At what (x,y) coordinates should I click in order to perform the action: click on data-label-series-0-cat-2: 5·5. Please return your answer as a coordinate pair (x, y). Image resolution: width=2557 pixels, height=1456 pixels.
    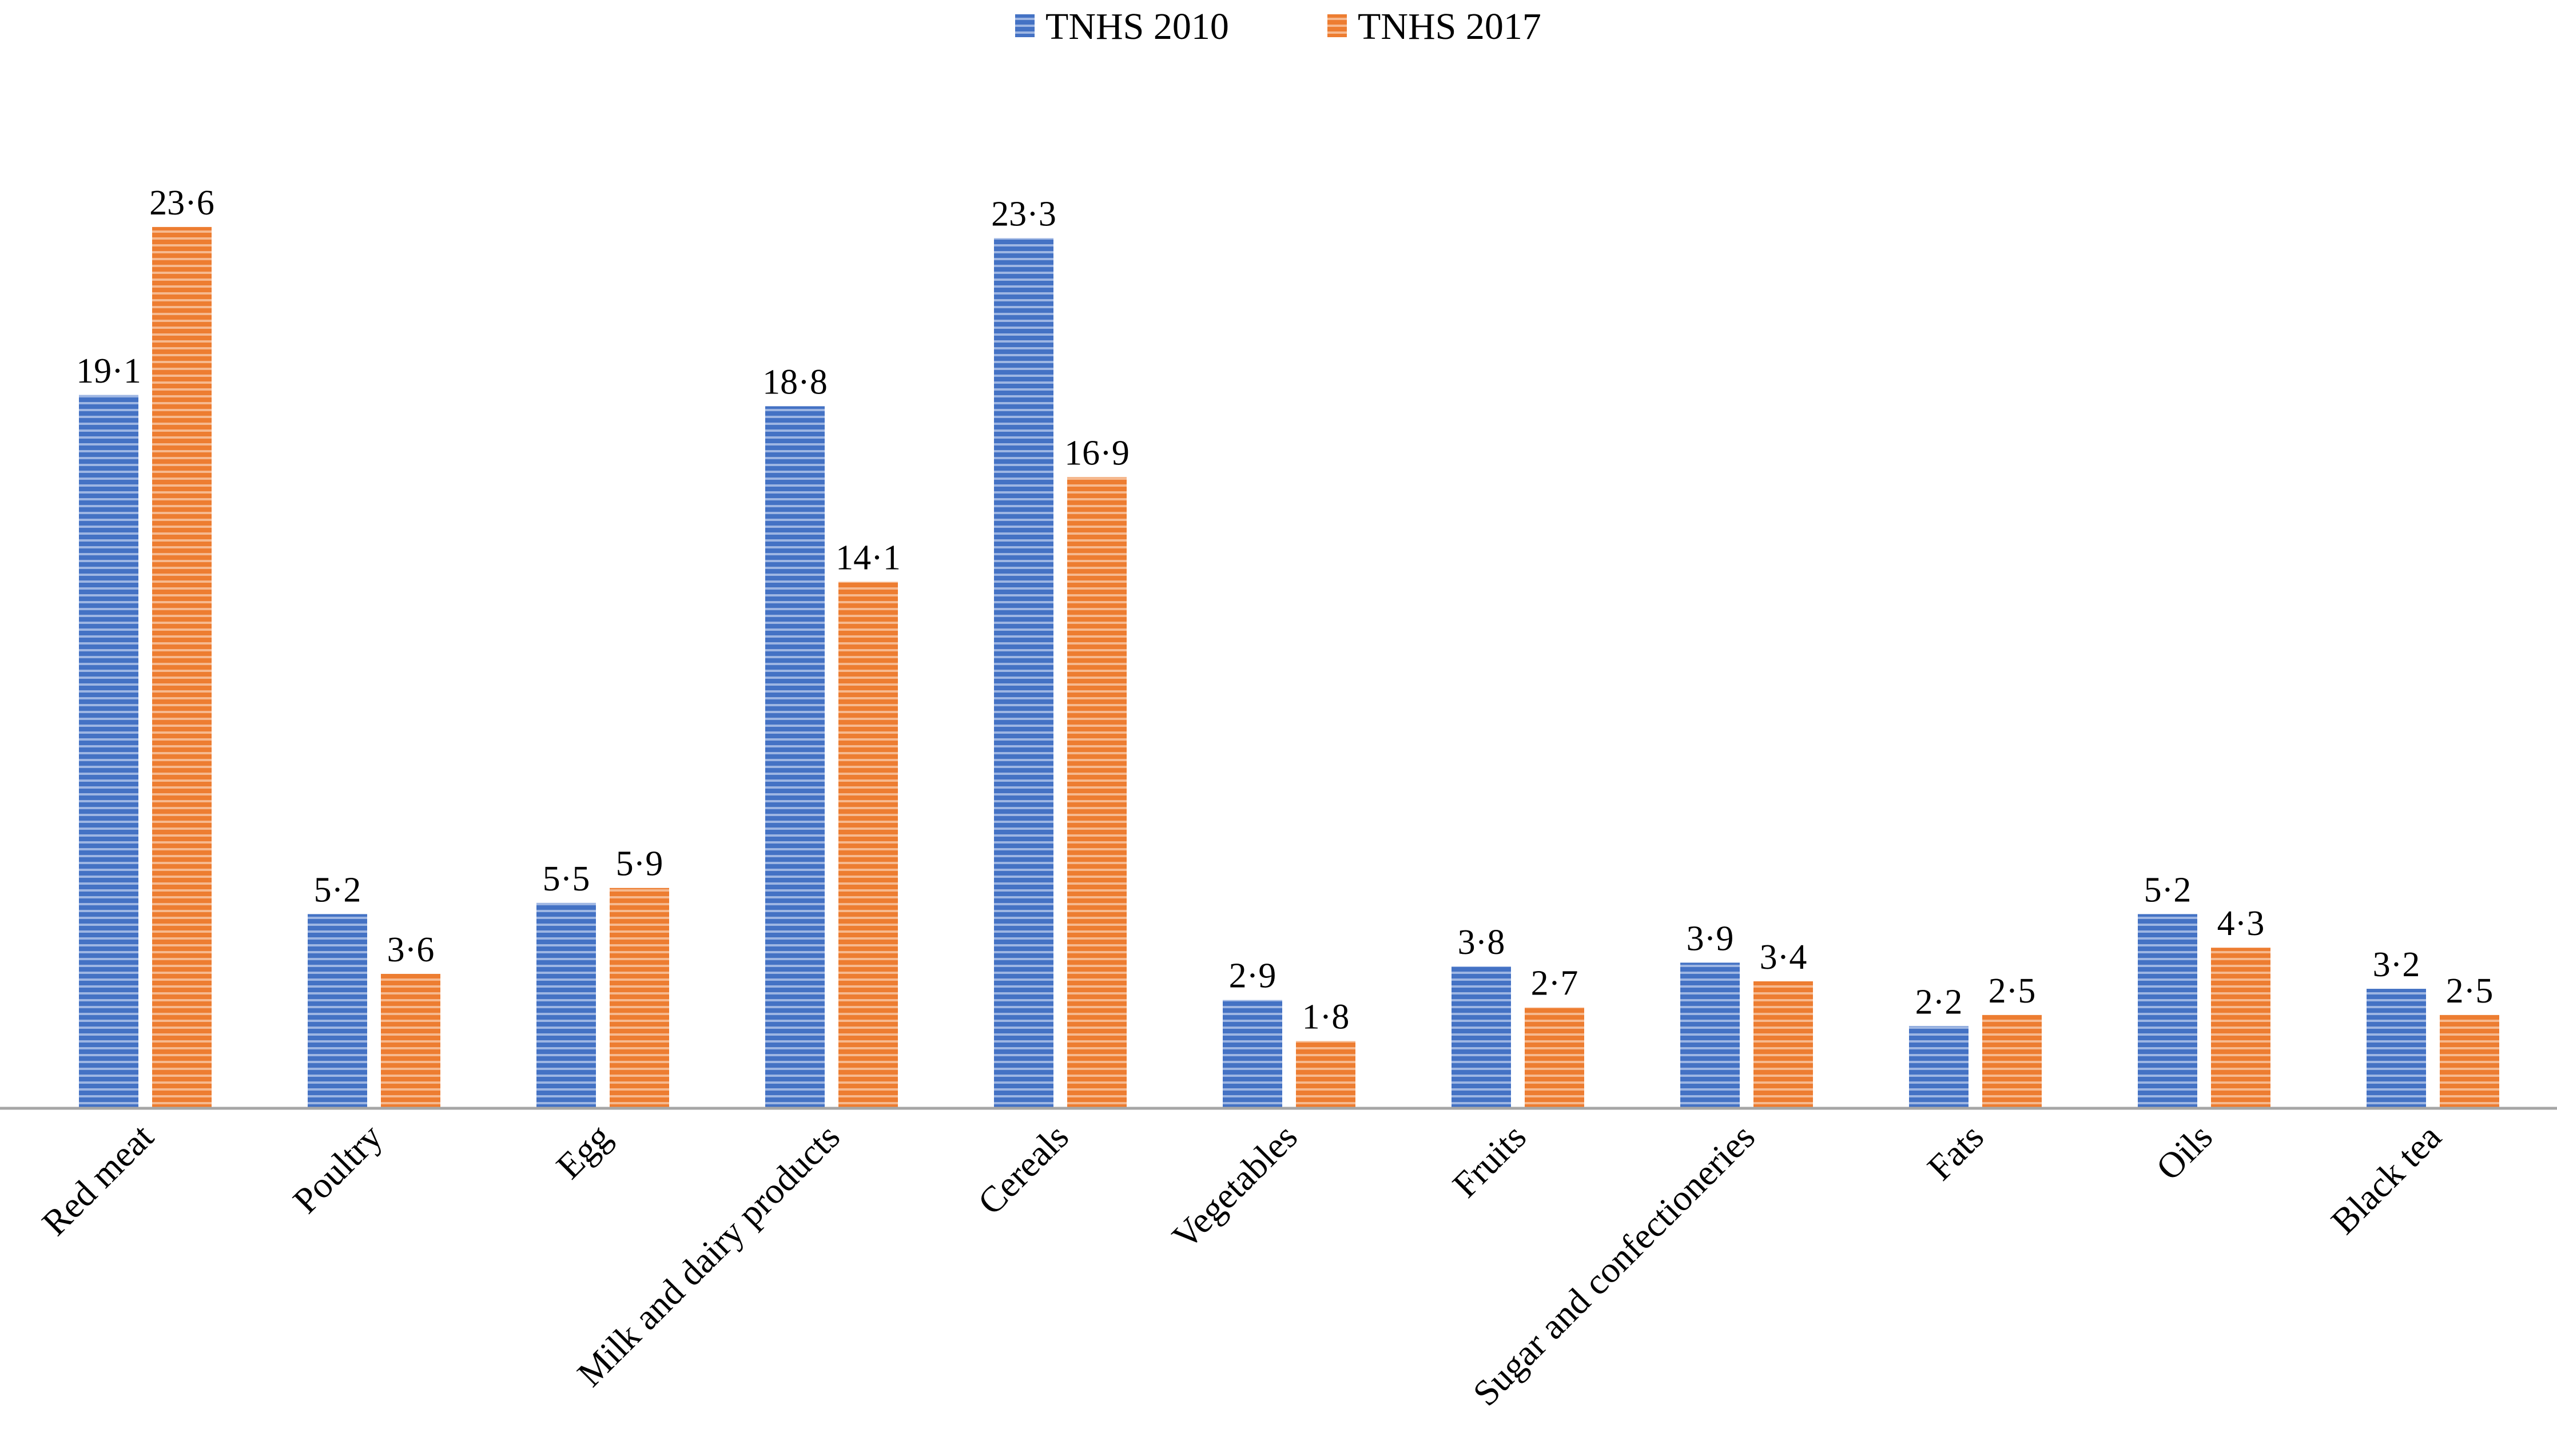
    Looking at the image, I should click on (566, 879).